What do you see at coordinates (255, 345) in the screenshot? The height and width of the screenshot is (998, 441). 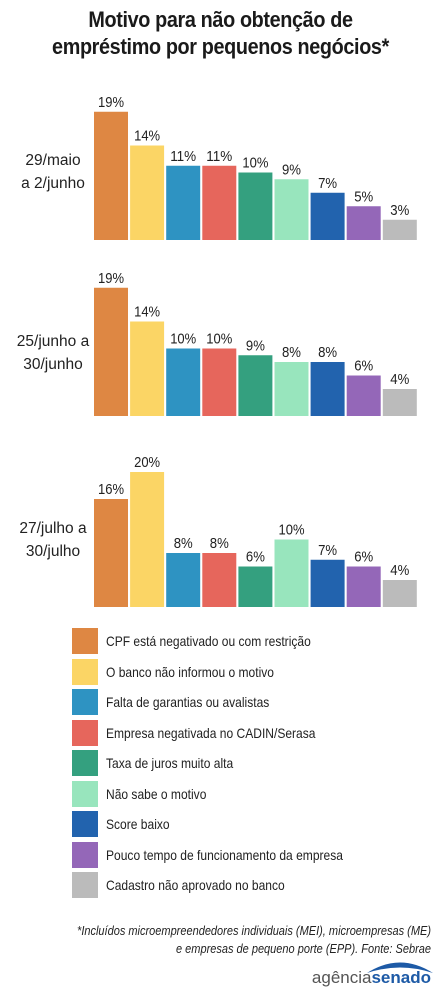 I see `data-label-g2-5: 9%` at bounding box center [255, 345].